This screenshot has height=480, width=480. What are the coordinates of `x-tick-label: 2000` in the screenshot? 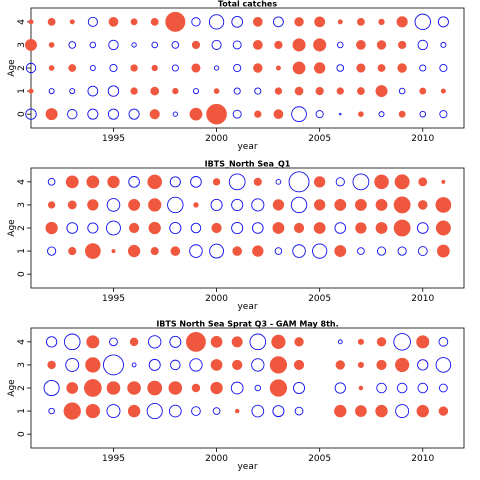 It's located at (216, 459).